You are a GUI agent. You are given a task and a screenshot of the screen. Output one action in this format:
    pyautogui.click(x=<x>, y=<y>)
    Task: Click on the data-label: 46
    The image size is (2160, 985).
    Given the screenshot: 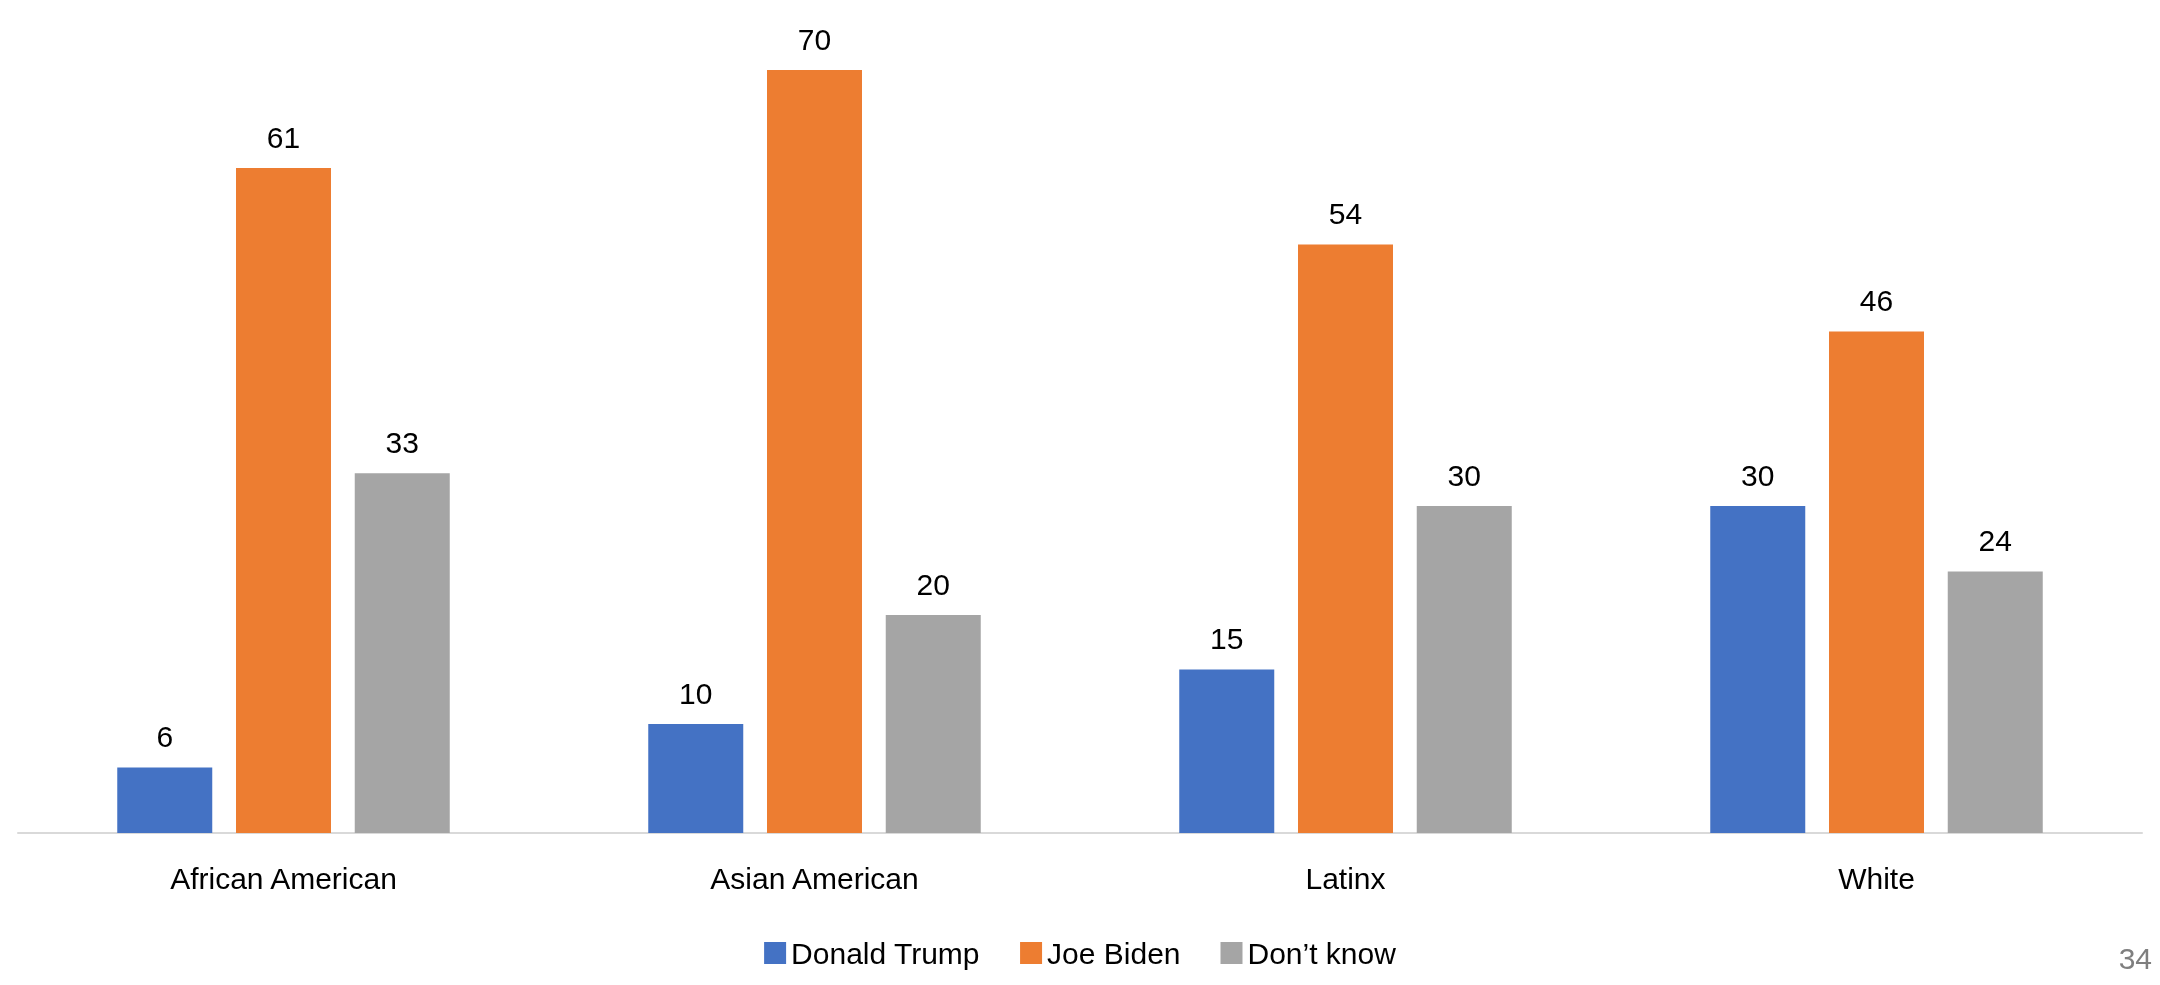 What is the action you would take?
    pyautogui.click(x=1876, y=301)
    